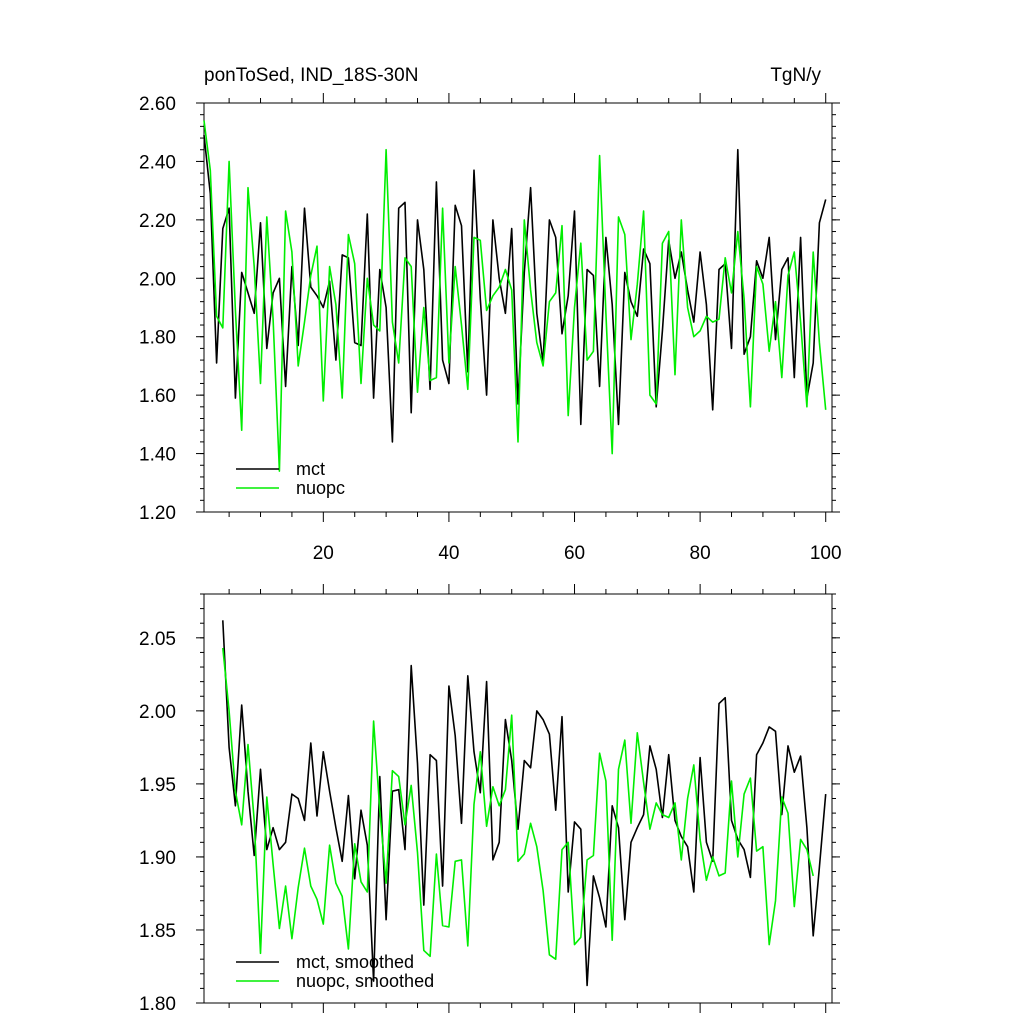 The height and width of the screenshot is (1024, 1024). Describe the element at coordinates (323, 553) in the screenshot. I see `x-tick-label: 20` at that location.